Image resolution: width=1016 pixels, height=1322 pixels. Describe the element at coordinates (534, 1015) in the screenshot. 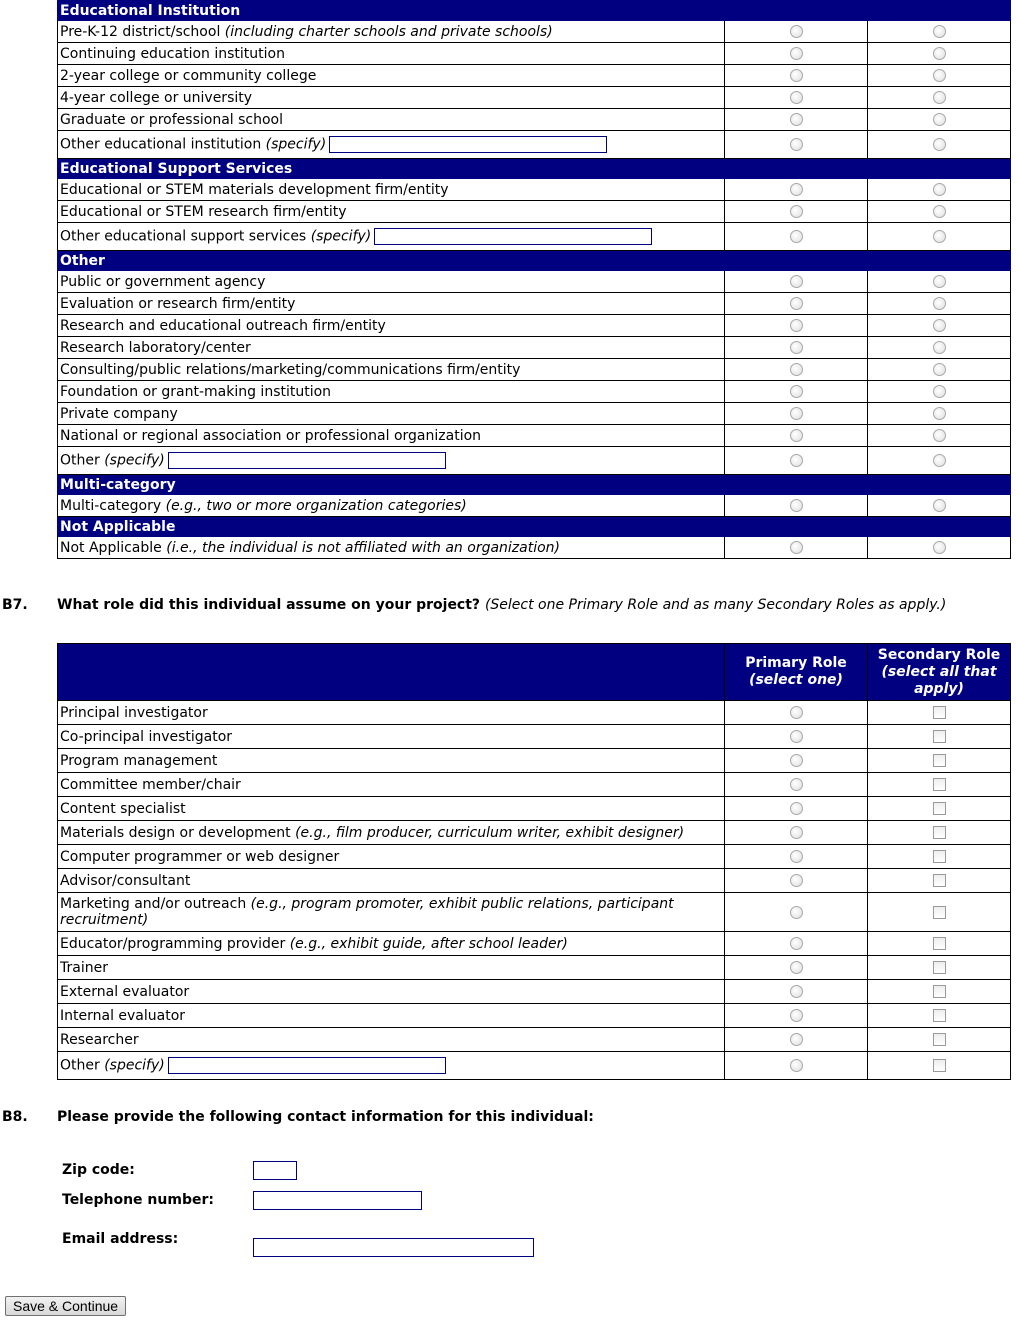

I see `table-row: Internal evaluator` at that location.